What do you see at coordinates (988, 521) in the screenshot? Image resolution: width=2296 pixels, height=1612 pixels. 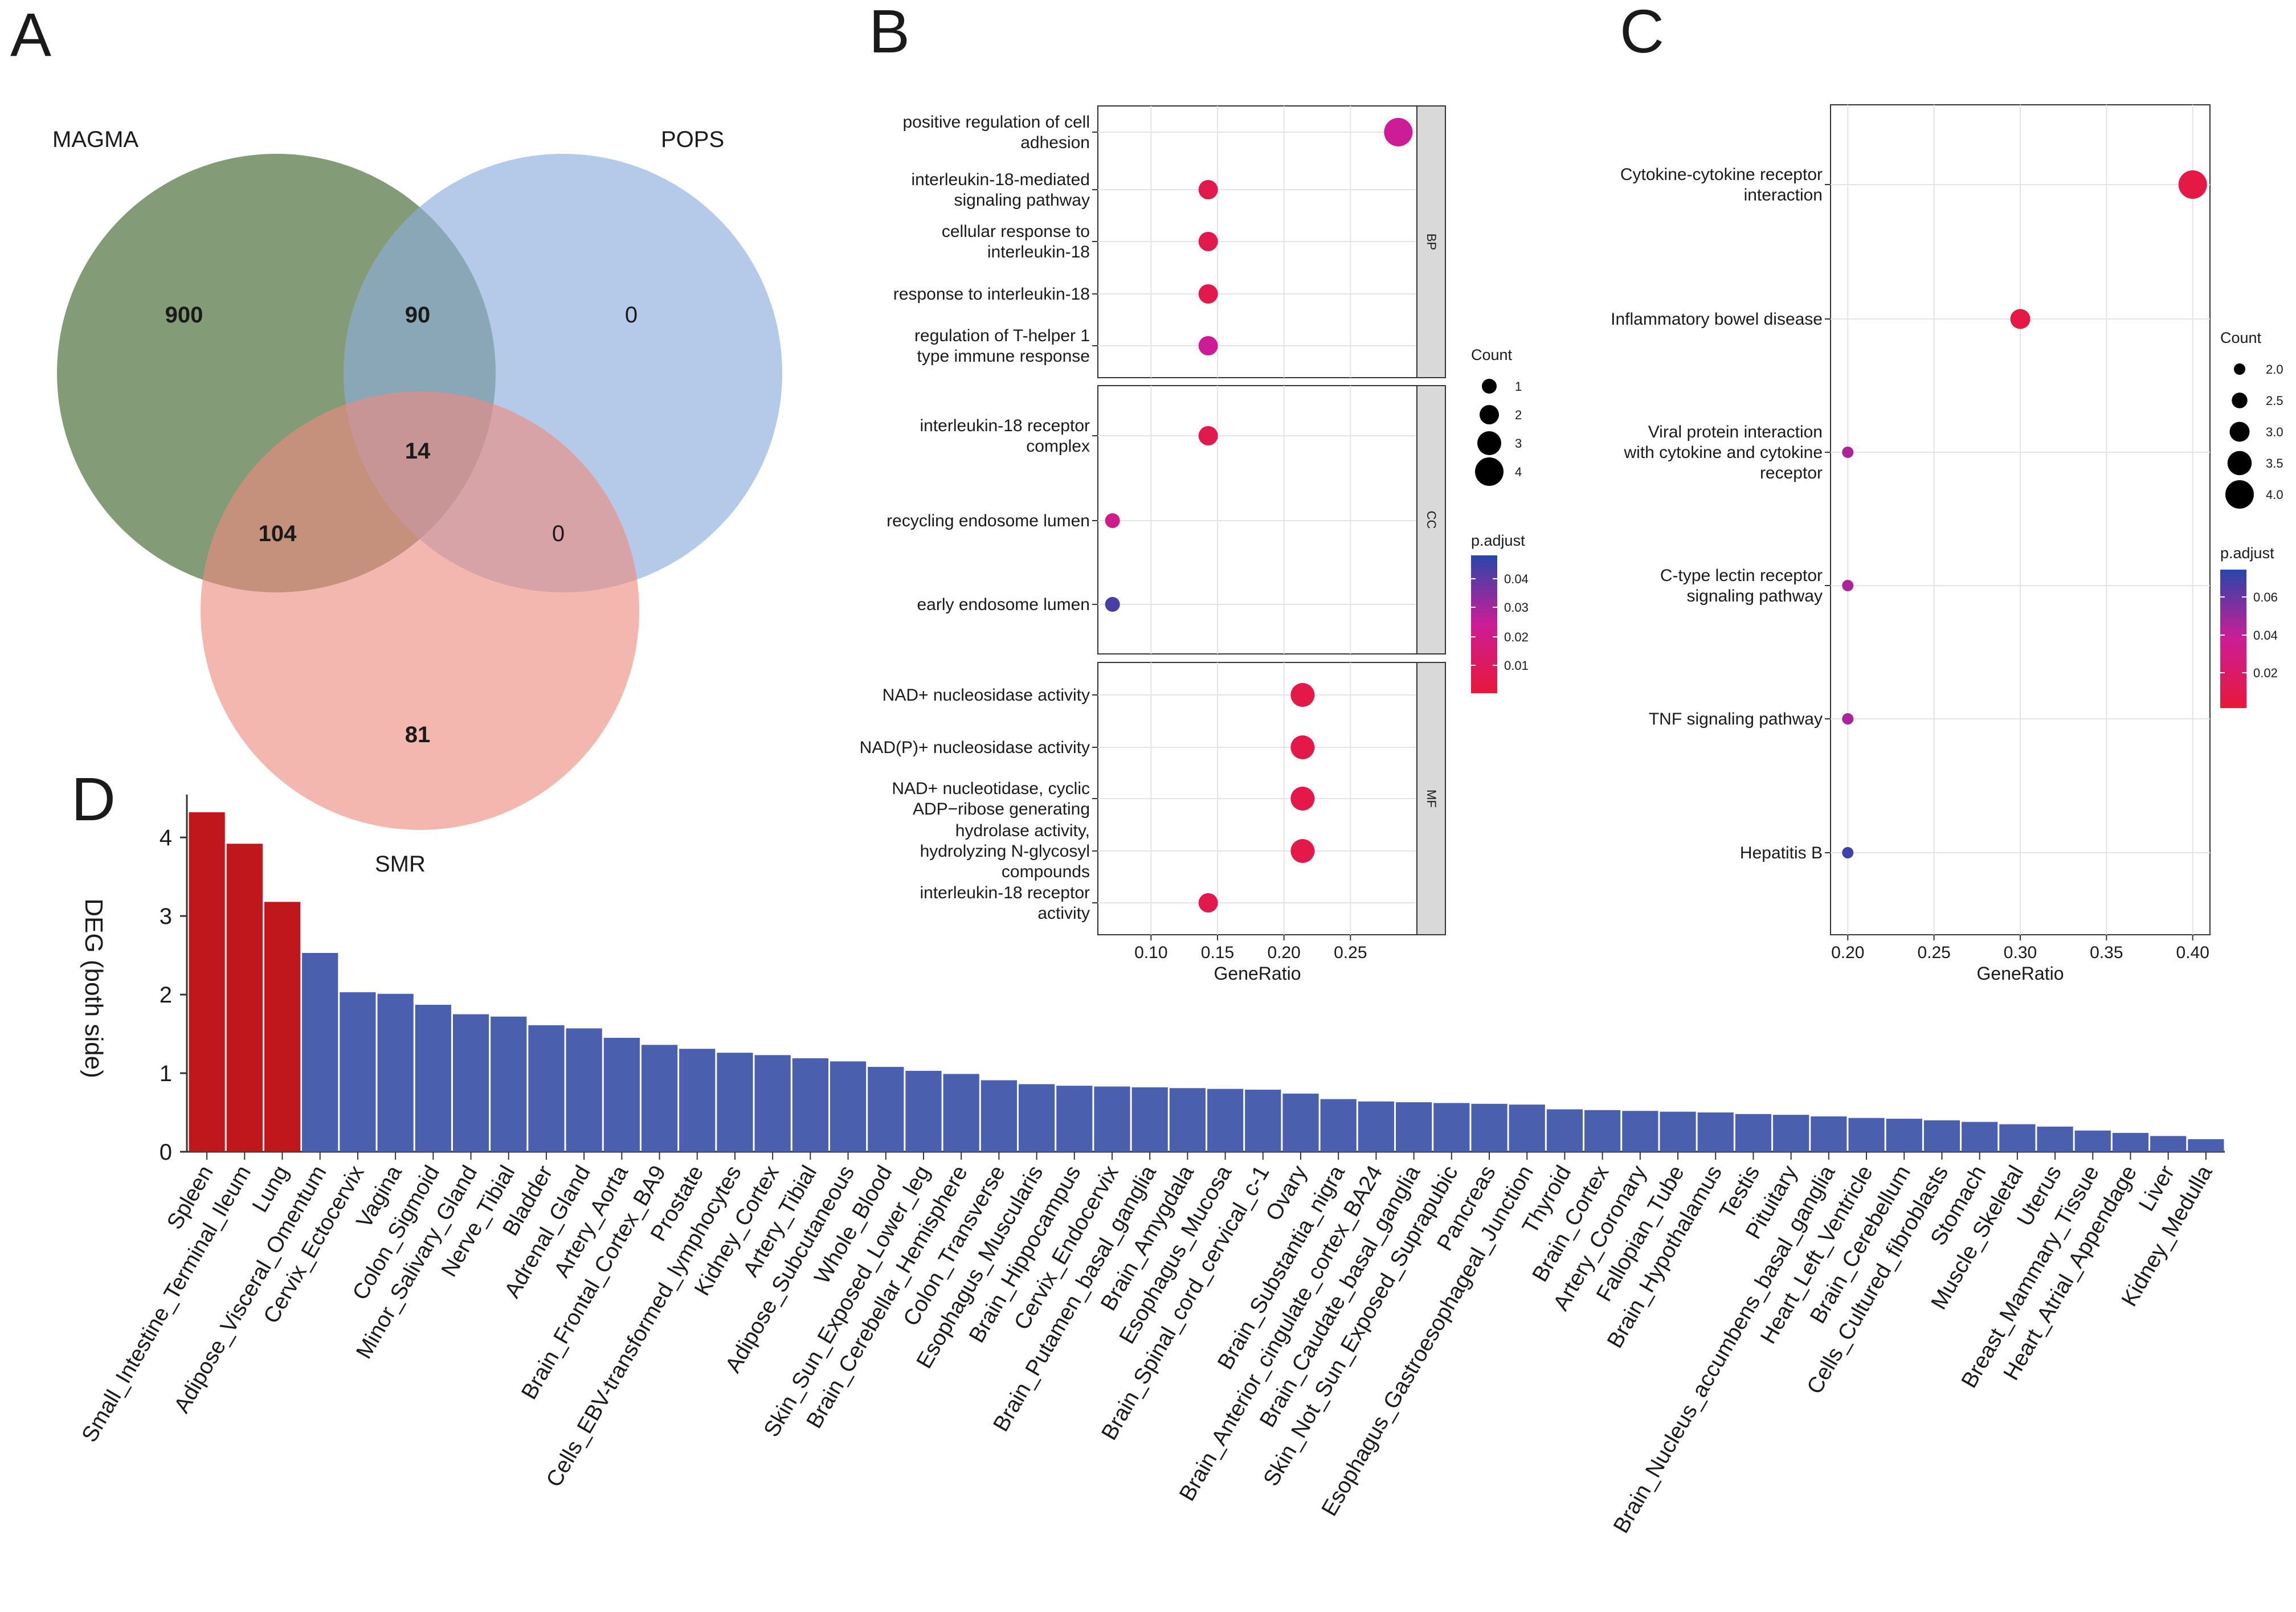 I see `term-label: recycling endosome lumen` at bounding box center [988, 521].